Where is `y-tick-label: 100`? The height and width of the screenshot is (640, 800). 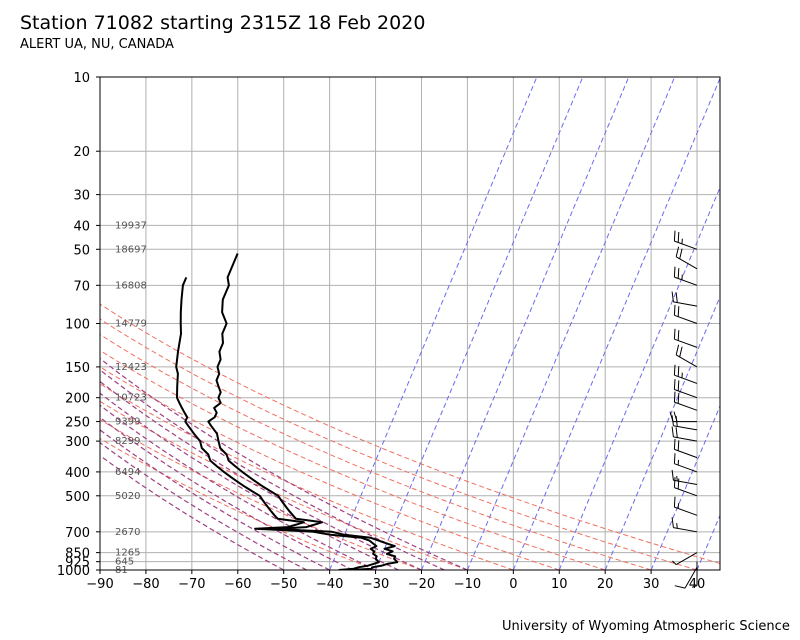 y-tick-label: 100 is located at coordinates (77, 325).